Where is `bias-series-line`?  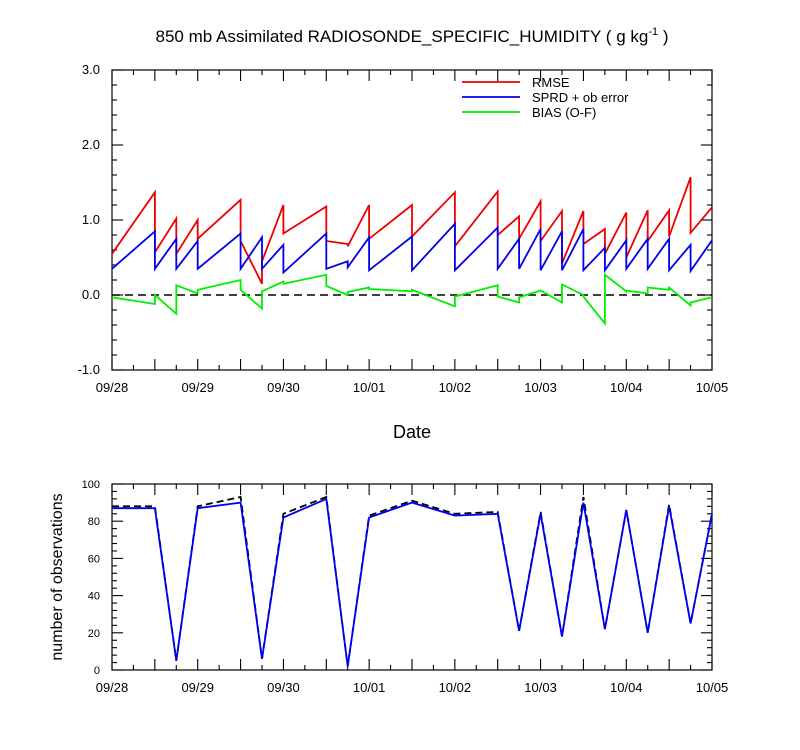
bias-series-line is located at coordinates (412, 299).